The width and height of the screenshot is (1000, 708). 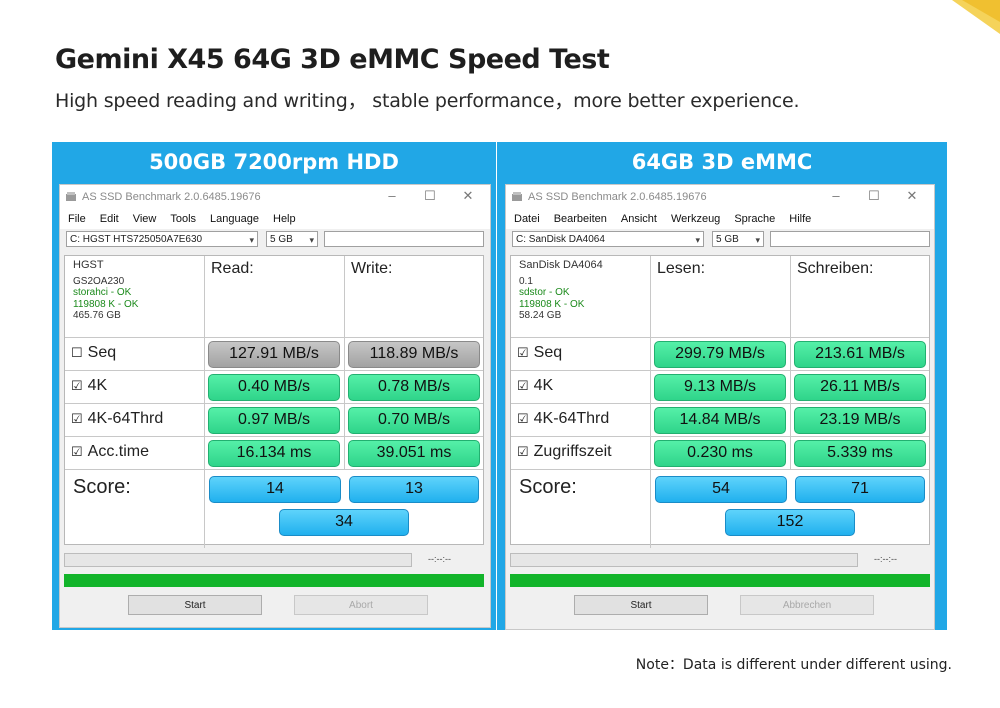 What do you see at coordinates (560, 239) in the screenshot?
I see `drive-select-value: C: SanDisk DA4064` at bounding box center [560, 239].